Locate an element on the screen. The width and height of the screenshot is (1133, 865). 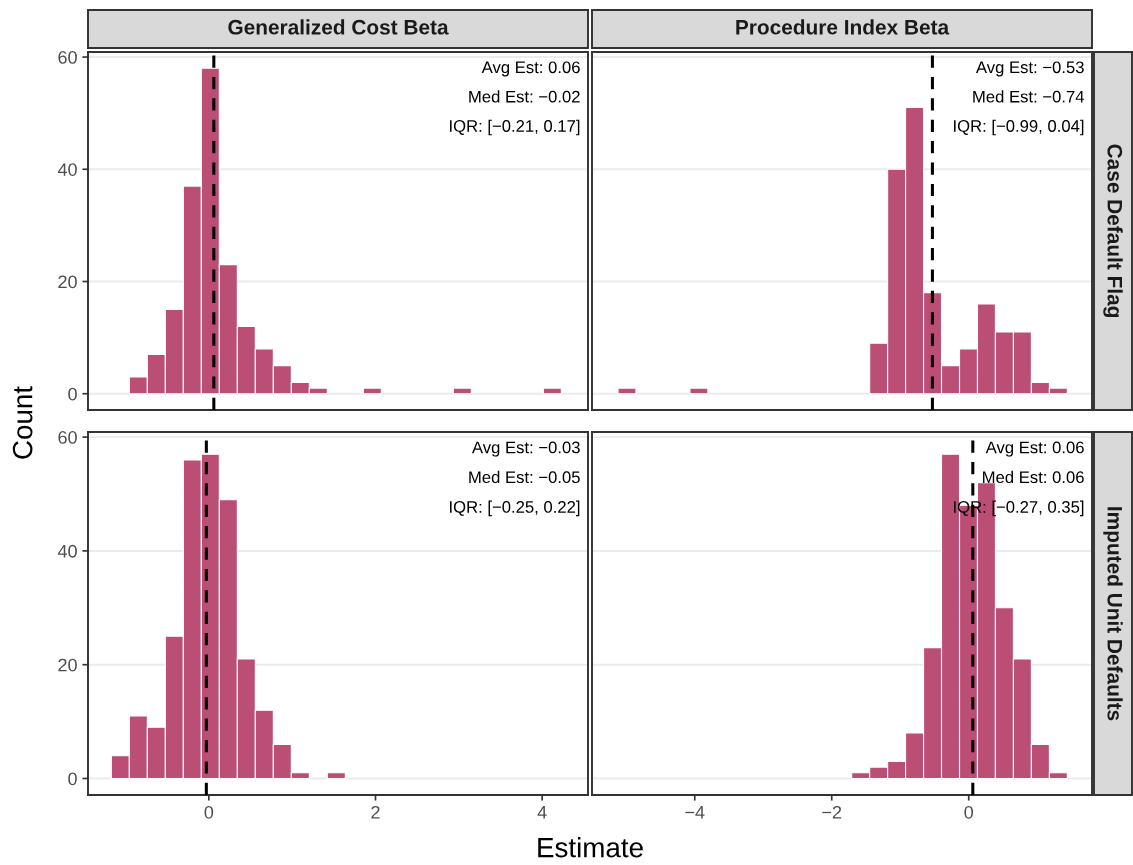
y2-axis-title: Case Default Flag is located at coordinates (1113, 231).